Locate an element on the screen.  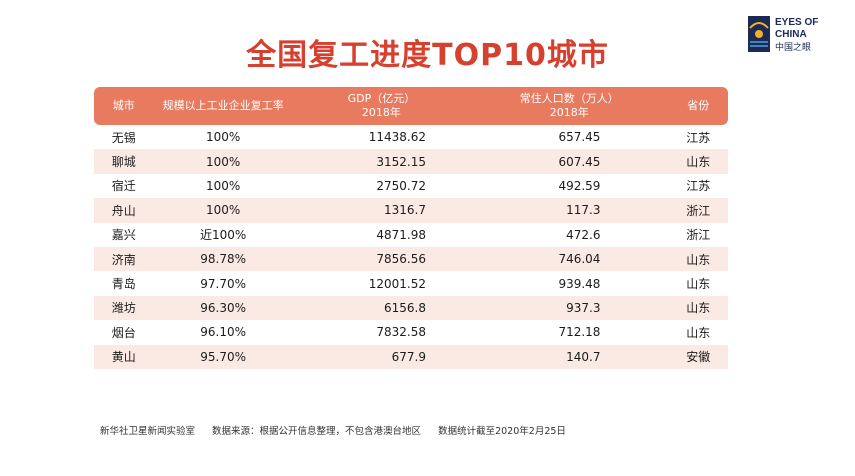
gdp-cell: 11438.62 is located at coordinates (397, 137).